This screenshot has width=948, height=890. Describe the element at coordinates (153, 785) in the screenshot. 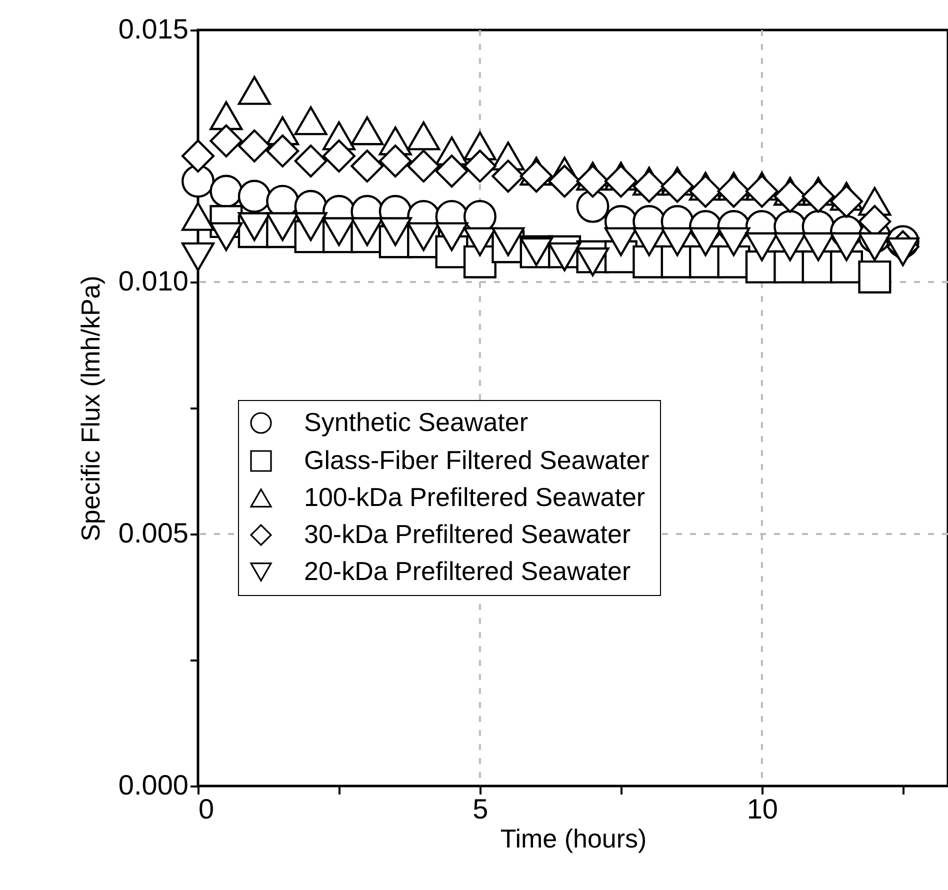

I see `y-tick-label: 0.000` at that location.